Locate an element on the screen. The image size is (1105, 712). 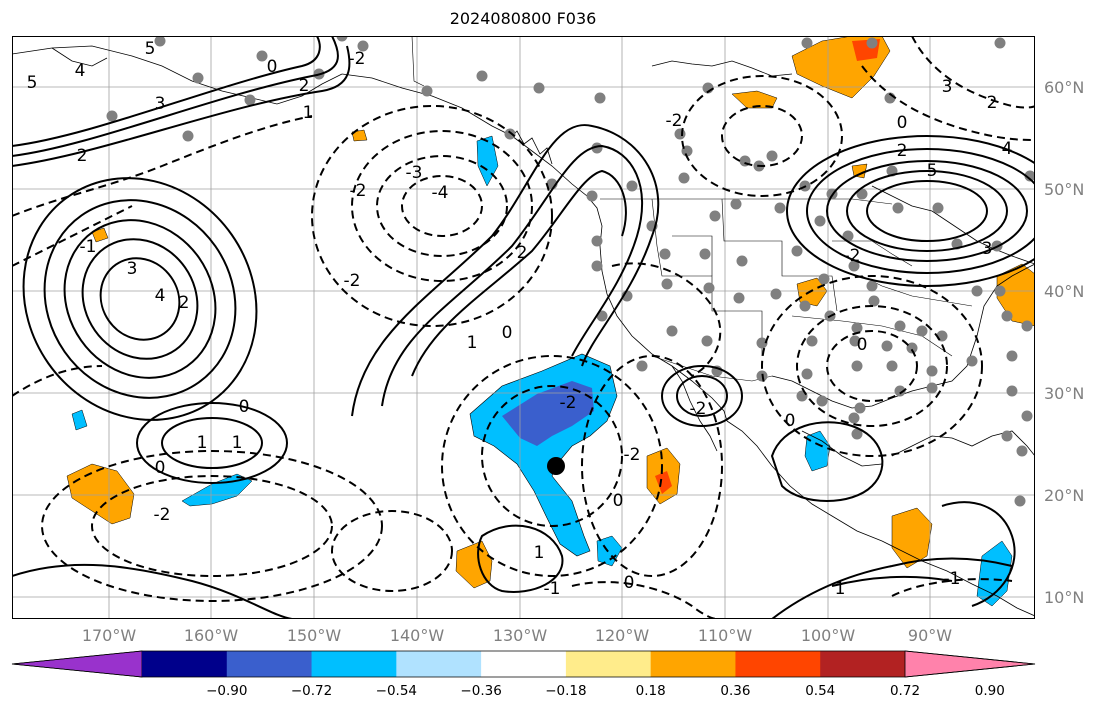
colorbar-tick-label: −0.90 is located at coordinates (227, 691).